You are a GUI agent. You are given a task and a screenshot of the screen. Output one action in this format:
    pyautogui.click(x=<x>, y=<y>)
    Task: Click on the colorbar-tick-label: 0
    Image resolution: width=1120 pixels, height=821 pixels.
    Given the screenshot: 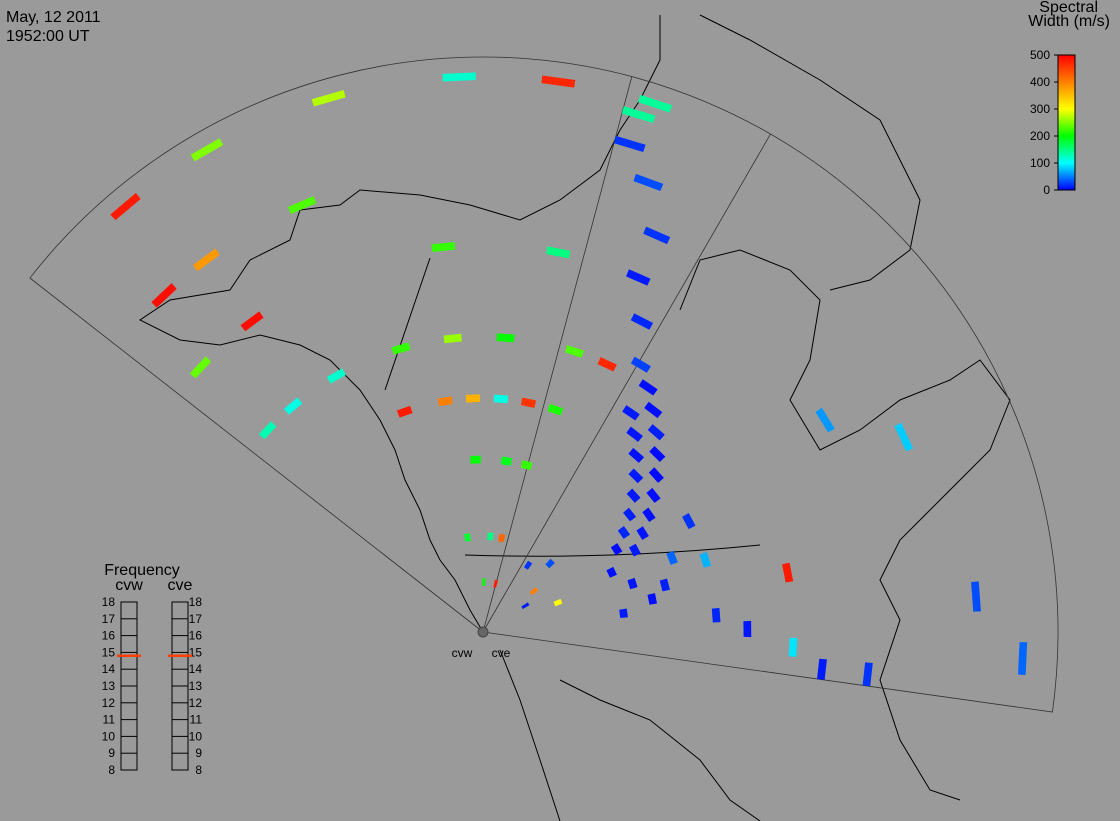 What is the action you would take?
    pyautogui.click(x=1046, y=190)
    